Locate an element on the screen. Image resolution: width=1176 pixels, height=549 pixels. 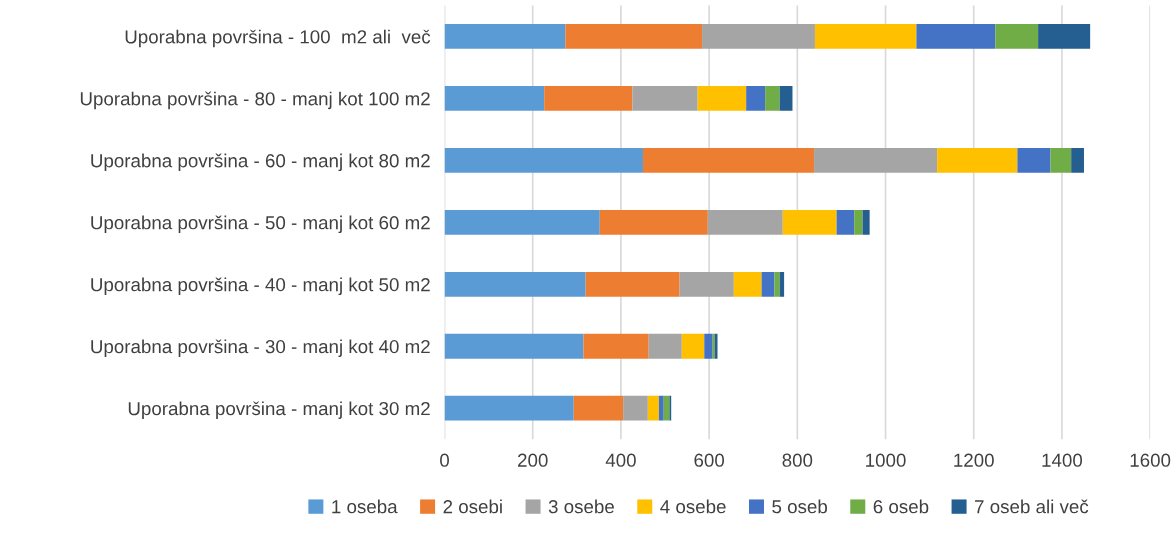
x-tick-label: 1400 is located at coordinates (1062, 460).